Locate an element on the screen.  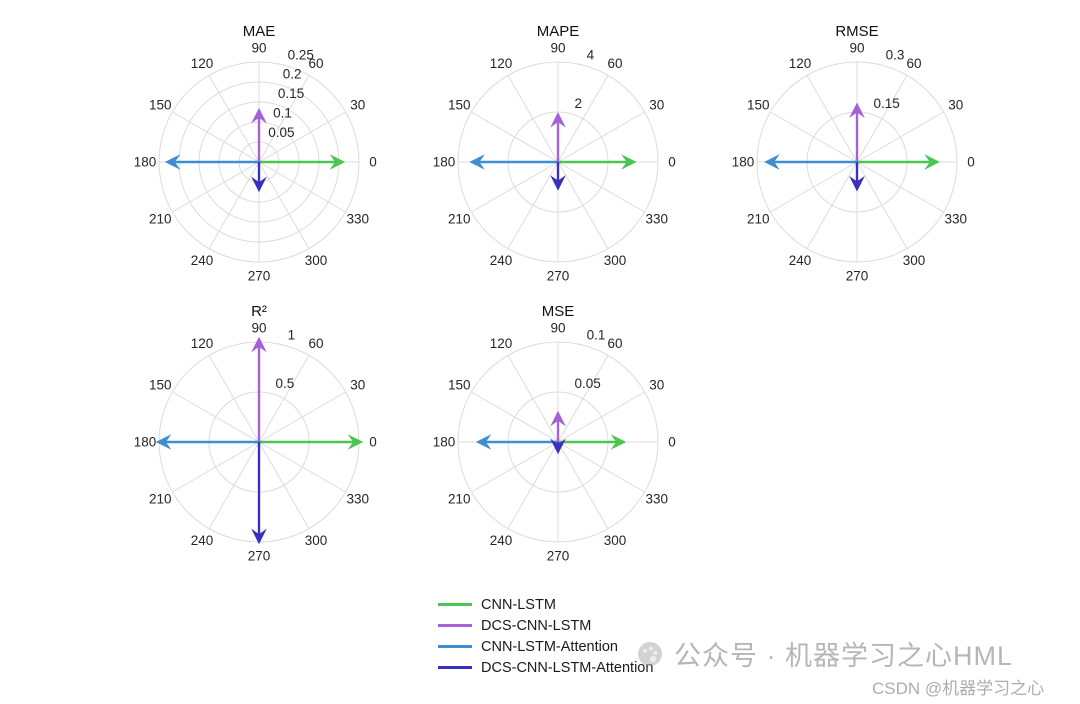
chart-title-mae: MAE is located at coordinates (259, 31).